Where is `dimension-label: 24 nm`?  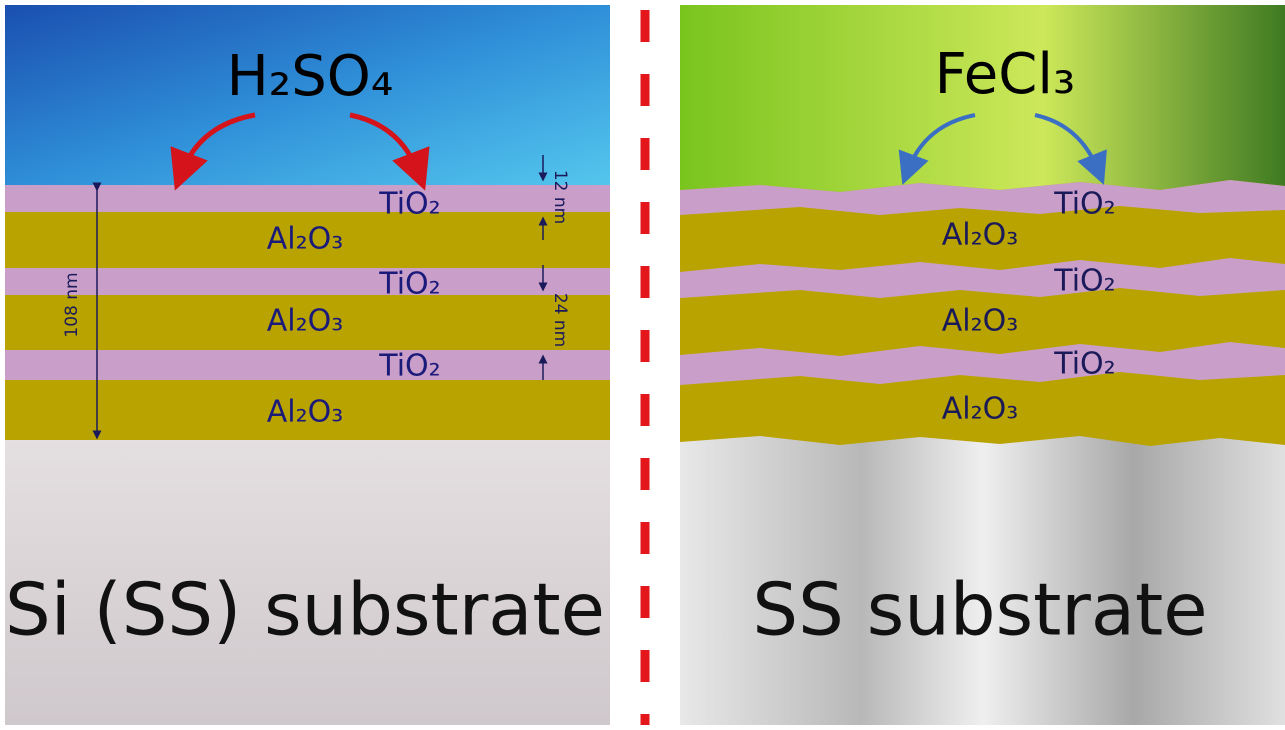 dimension-label: 24 nm is located at coordinates (560, 320).